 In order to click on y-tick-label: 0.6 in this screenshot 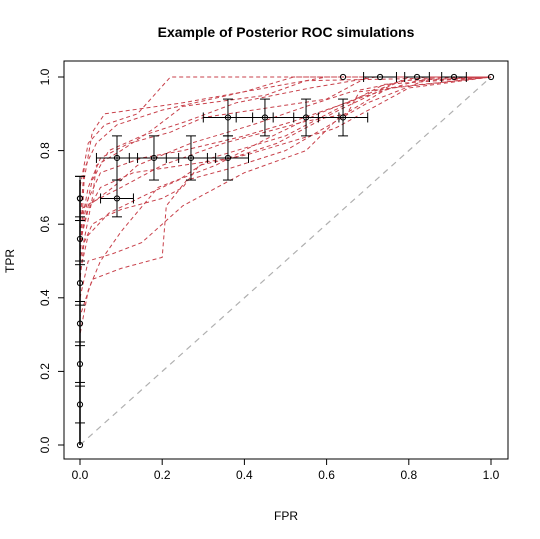, I will do `click(45, 224)`.